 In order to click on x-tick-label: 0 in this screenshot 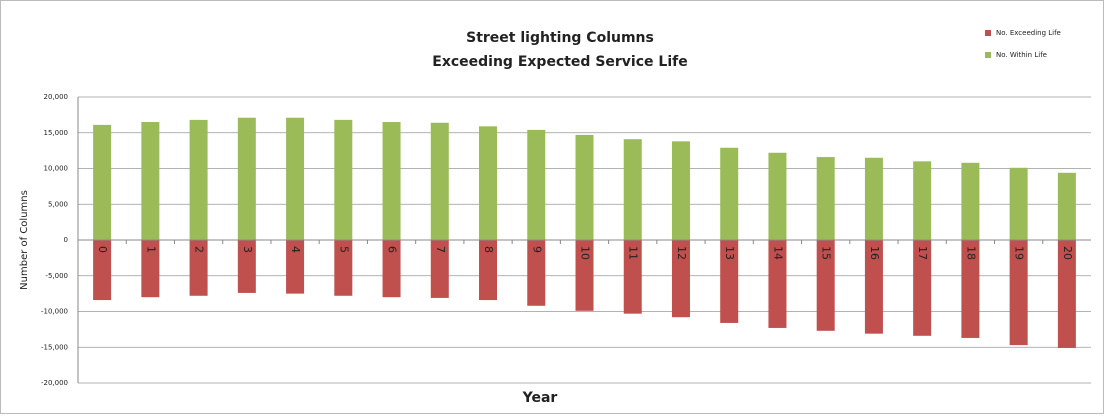, I will do `click(102, 249)`.